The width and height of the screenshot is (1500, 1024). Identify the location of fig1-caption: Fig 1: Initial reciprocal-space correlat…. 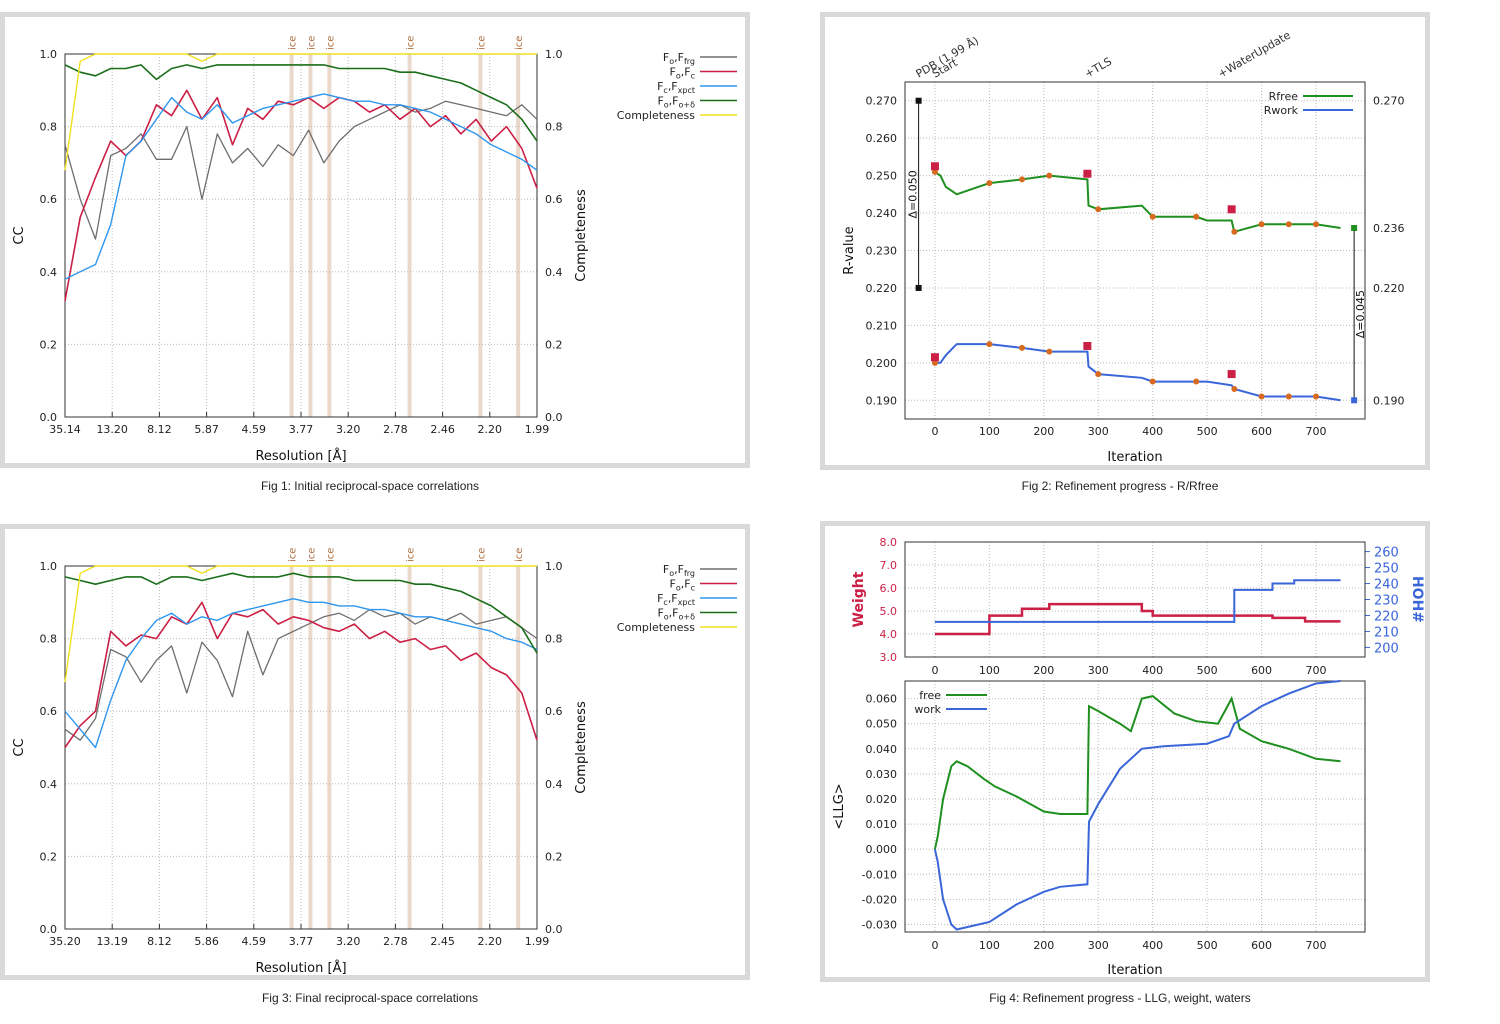
(370, 486).